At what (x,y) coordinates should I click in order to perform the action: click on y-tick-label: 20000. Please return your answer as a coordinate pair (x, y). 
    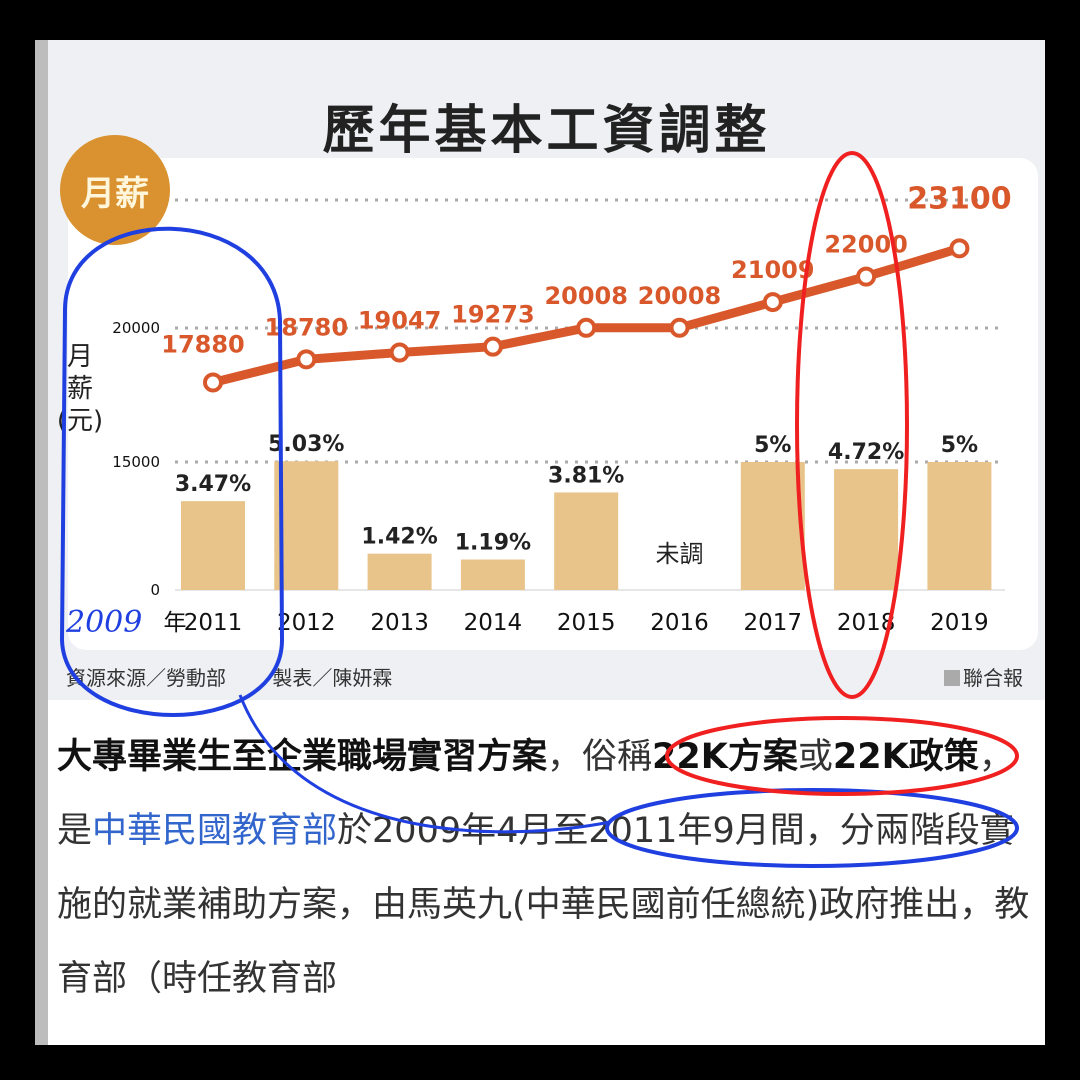
    Looking at the image, I should click on (136, 328).